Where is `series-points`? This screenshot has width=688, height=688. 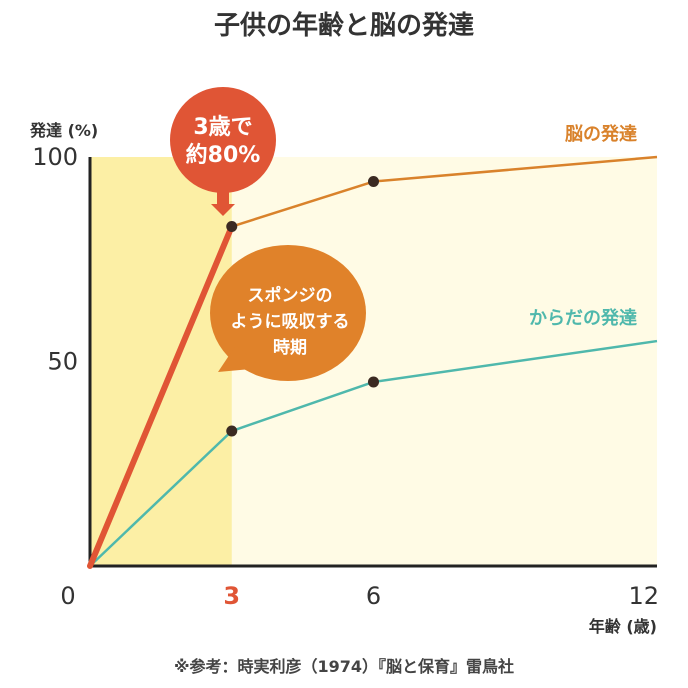
series-points is located at coordinates (302, 306).